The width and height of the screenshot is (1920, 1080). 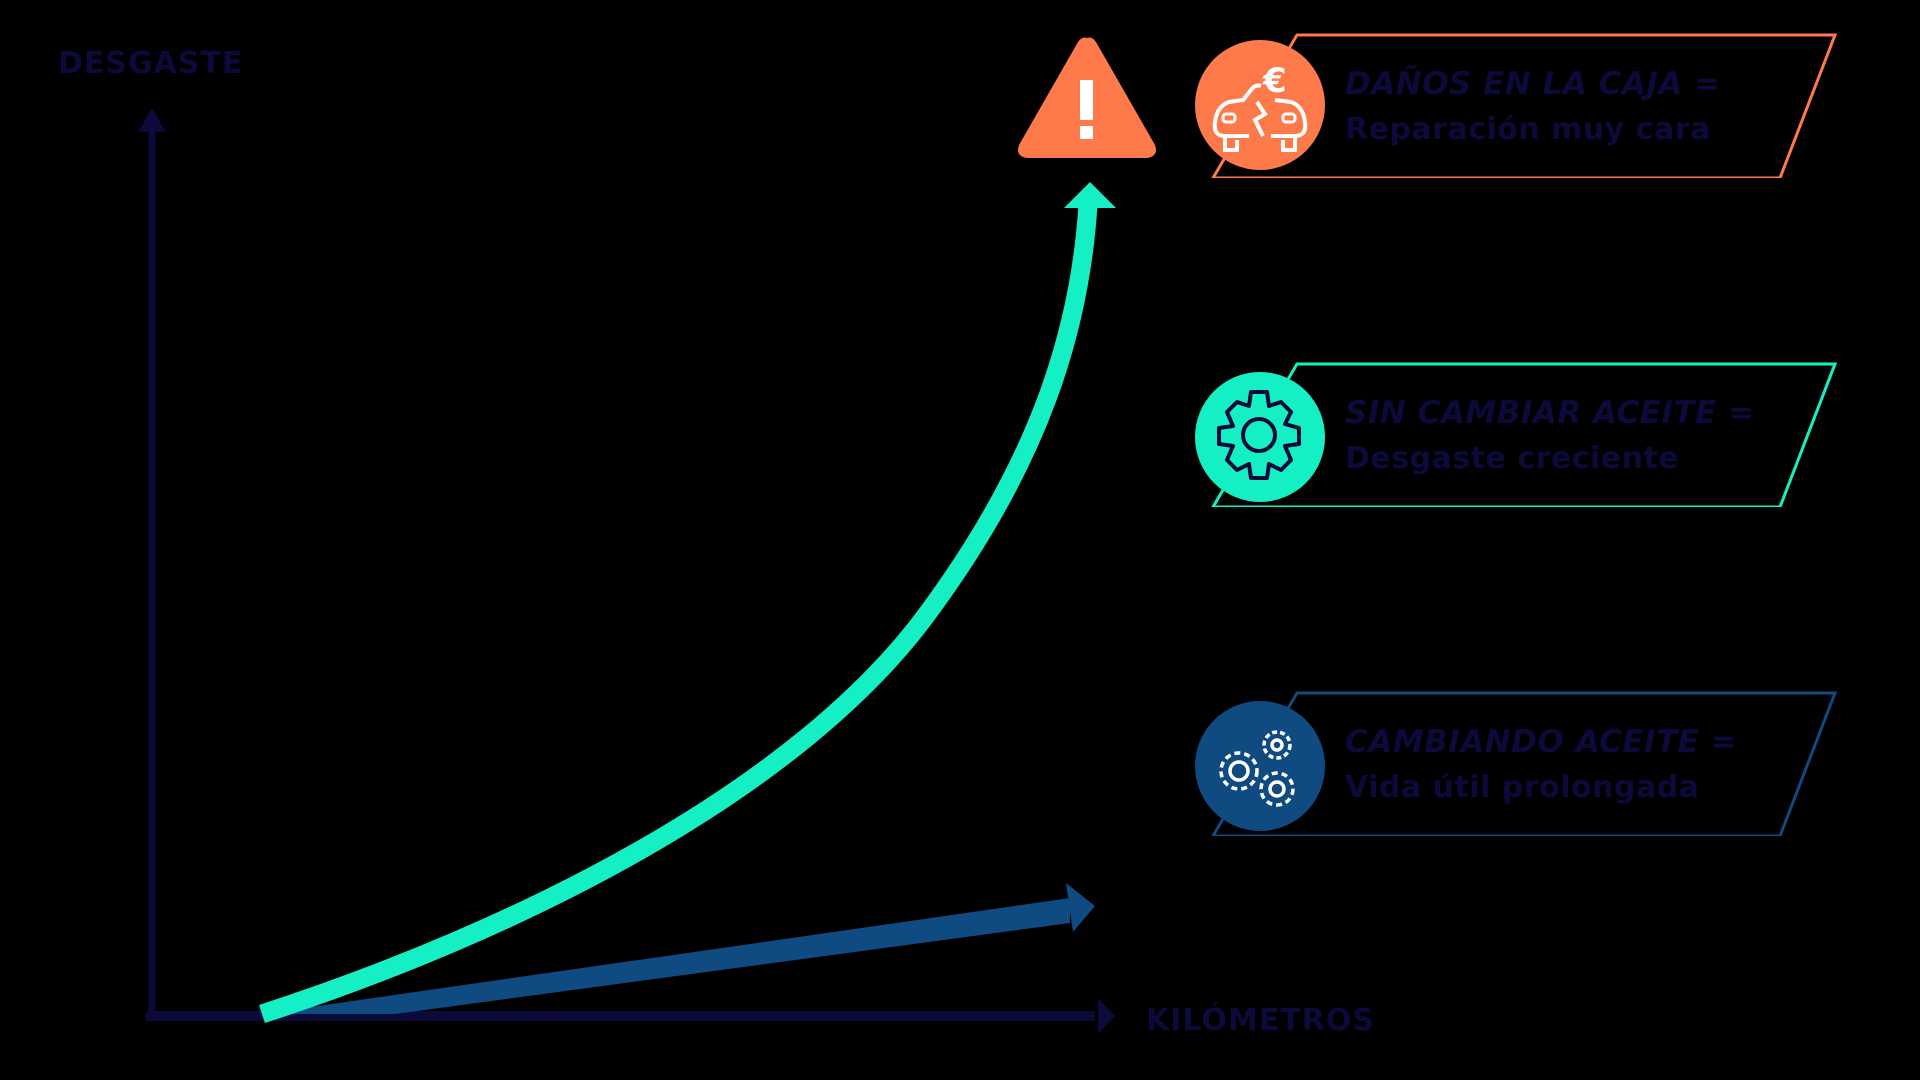 What do you see at coordinates (1260, 105) in the screenshot?
I see `car-crash-euro-icon: €` at bounding box center [1260, 105].